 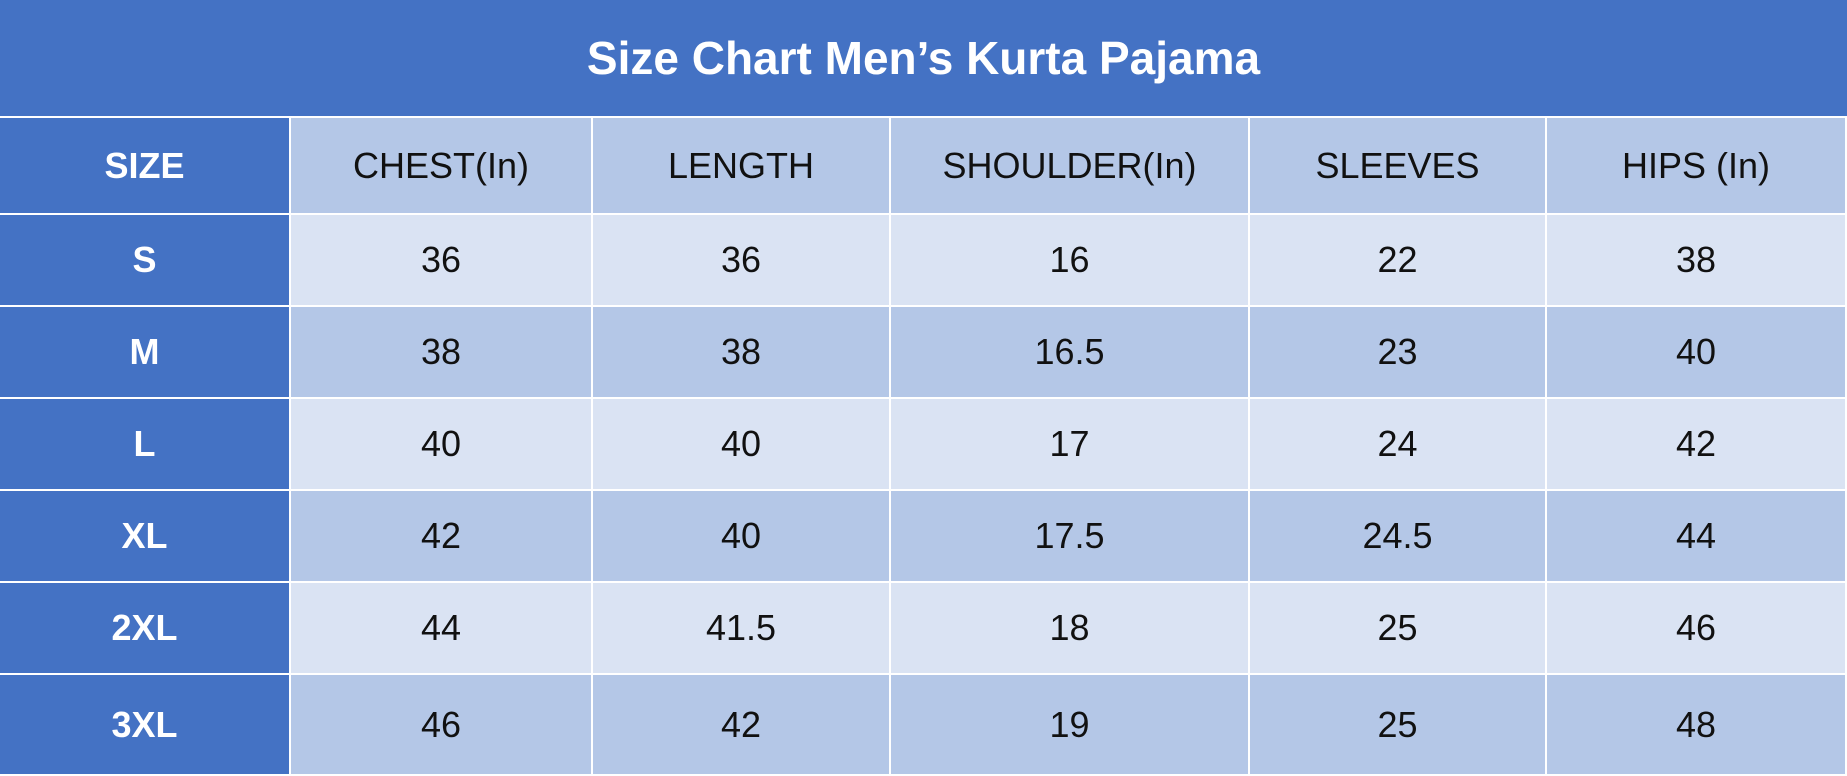 I want to click on measurement: 24.5, so click(x=1398, y=537).